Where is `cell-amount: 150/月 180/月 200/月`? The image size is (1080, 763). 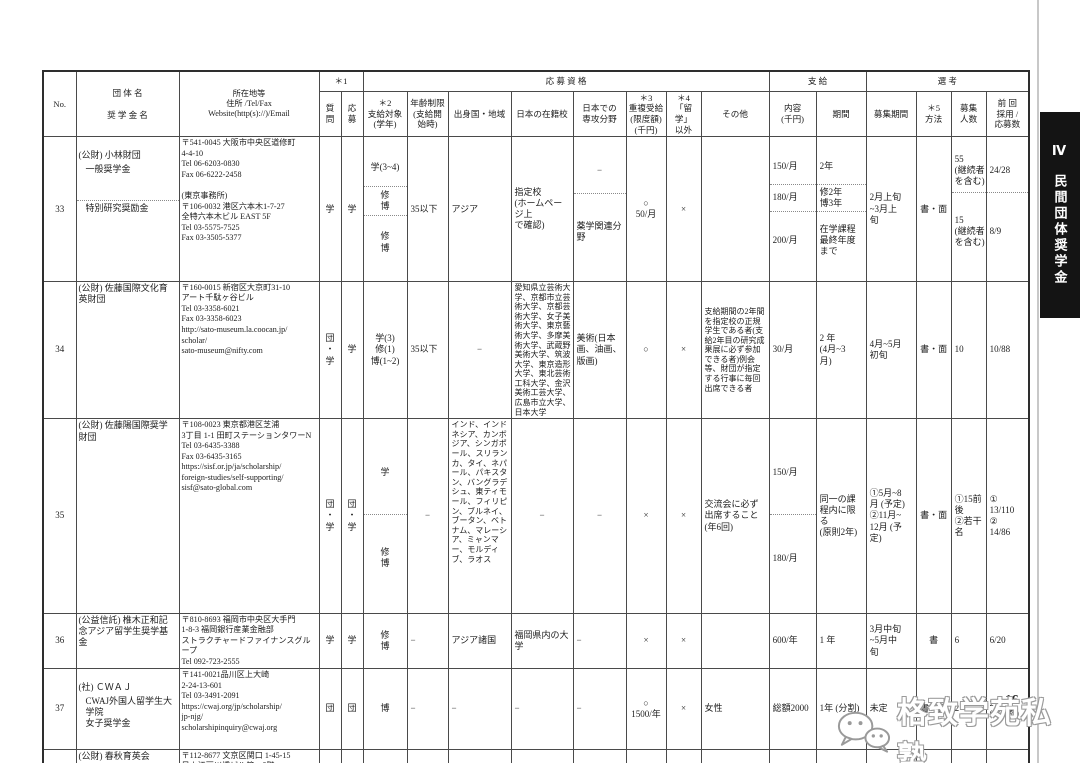 cell-amount: 150/月 180/月 200/月 is located at coordinates (792, 209).